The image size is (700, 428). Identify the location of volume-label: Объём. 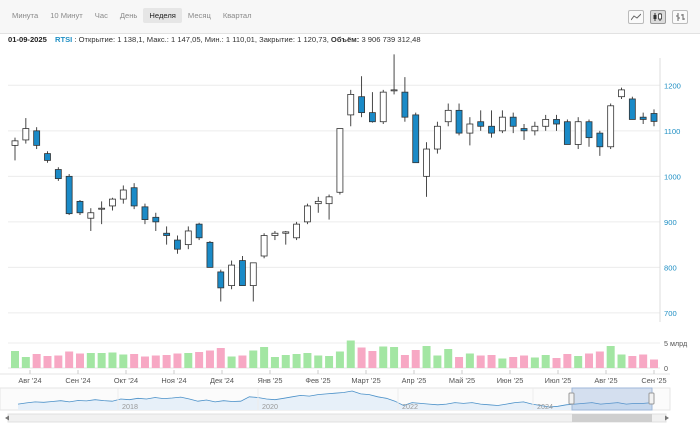
(343, 39).